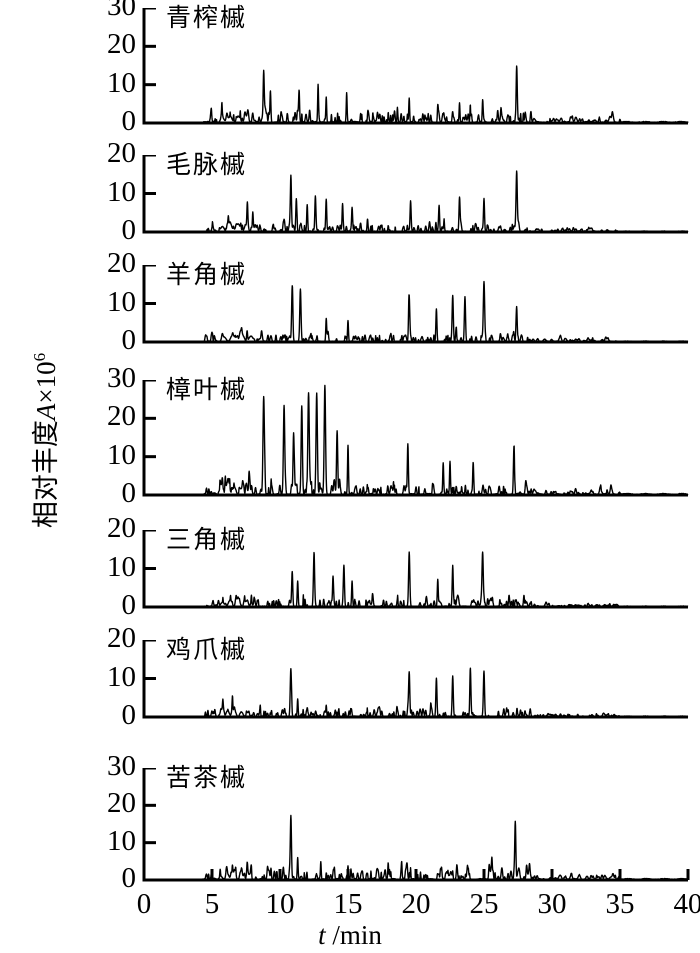 This screenshot has width=700, height=953. Describe the element at coordinates (144, 904) in the screenshot. I see `x-axis-tick-label: 0` at that location.